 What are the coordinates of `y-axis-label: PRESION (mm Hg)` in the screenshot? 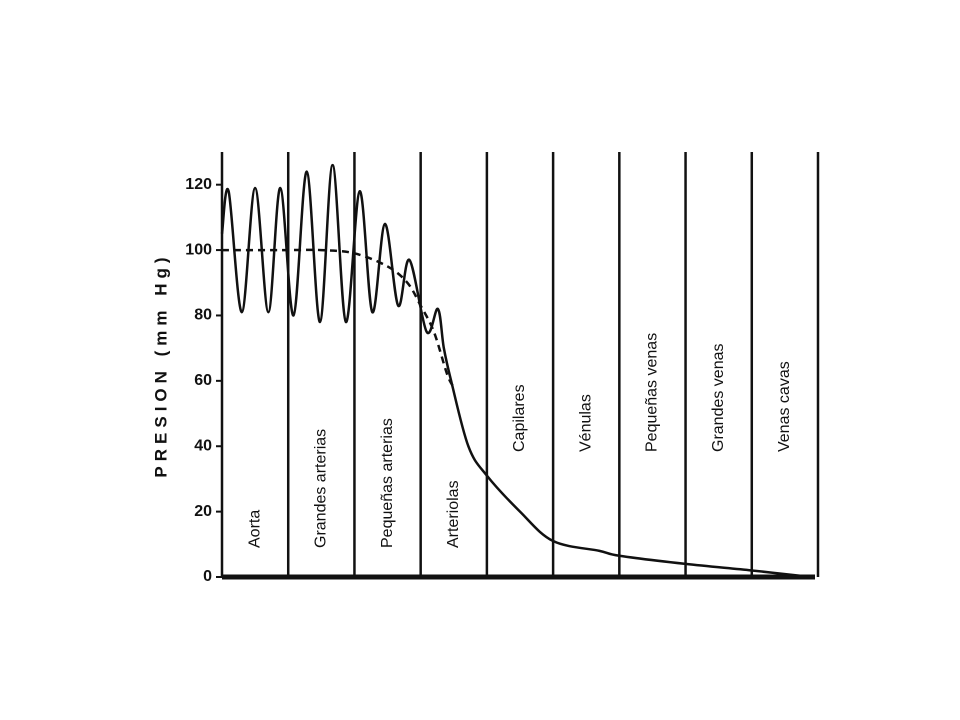 It's located at (160, 364).